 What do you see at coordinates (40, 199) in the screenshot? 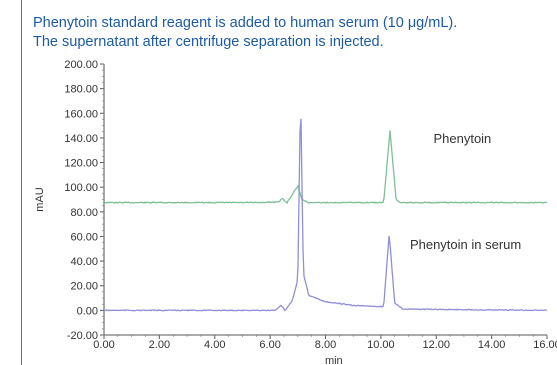
I see `y-axis-title: mAU` at bounding box center [40, 199].